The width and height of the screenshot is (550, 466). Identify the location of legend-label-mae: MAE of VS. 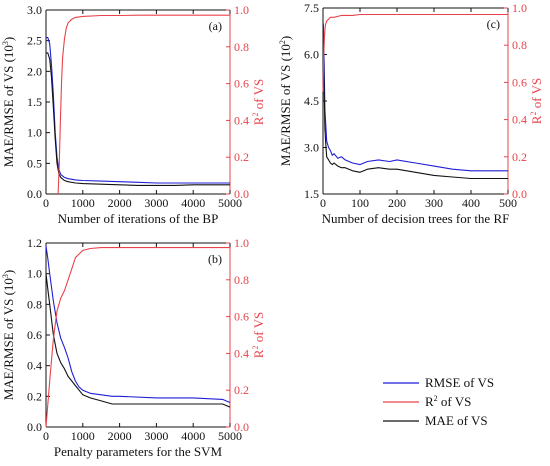
(456, 420).